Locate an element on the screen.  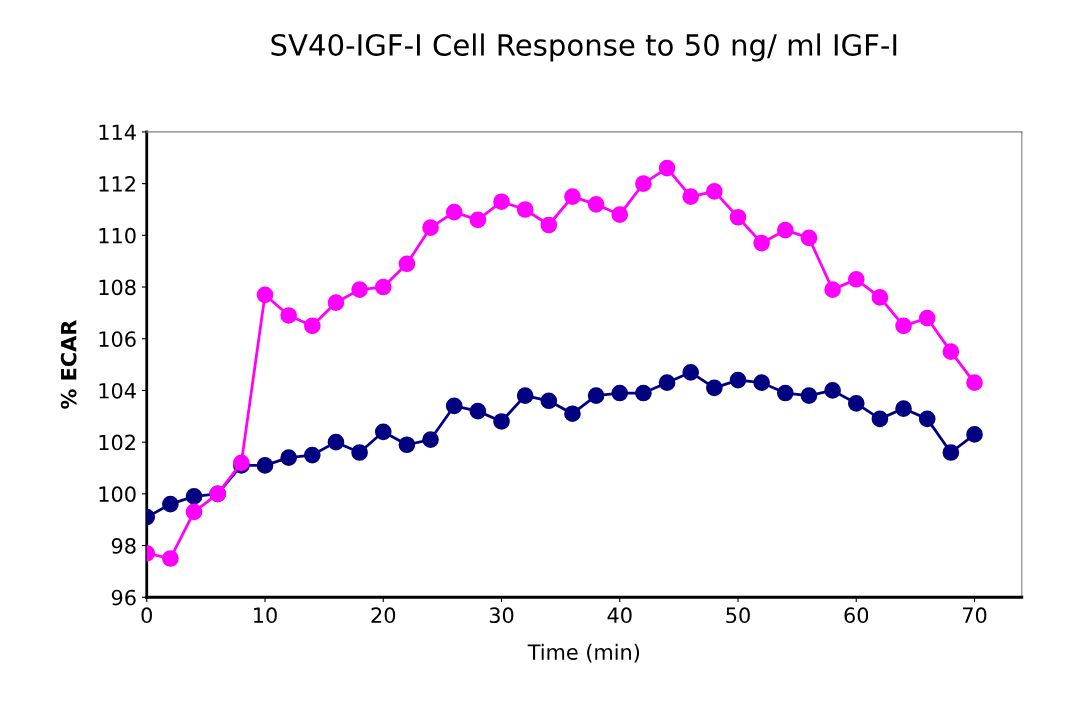
x-tick-label: 20 is located at coordinates (383, 615).